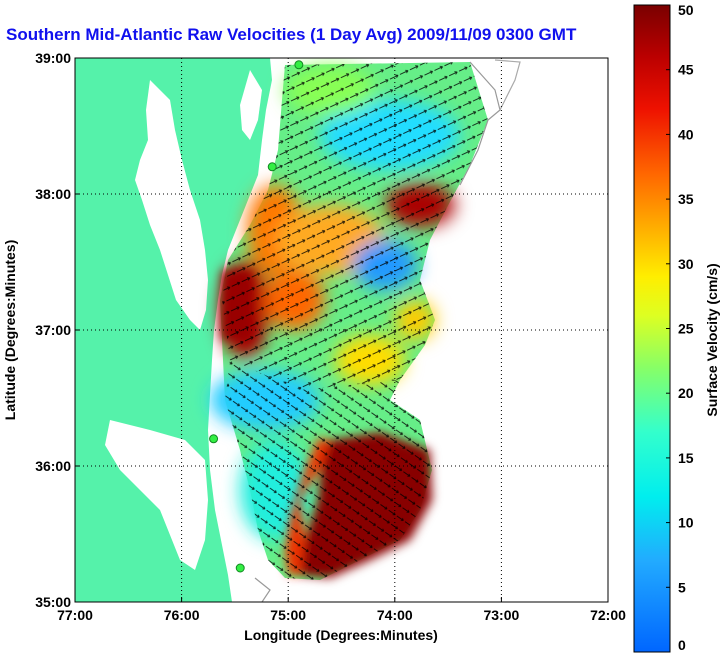 This screenshot has height=659, width=724. What do you see at coordinates (686, 458) in the screenshot?
I see `colorbar-tick-label: 15` at bounding box center [686, 458].